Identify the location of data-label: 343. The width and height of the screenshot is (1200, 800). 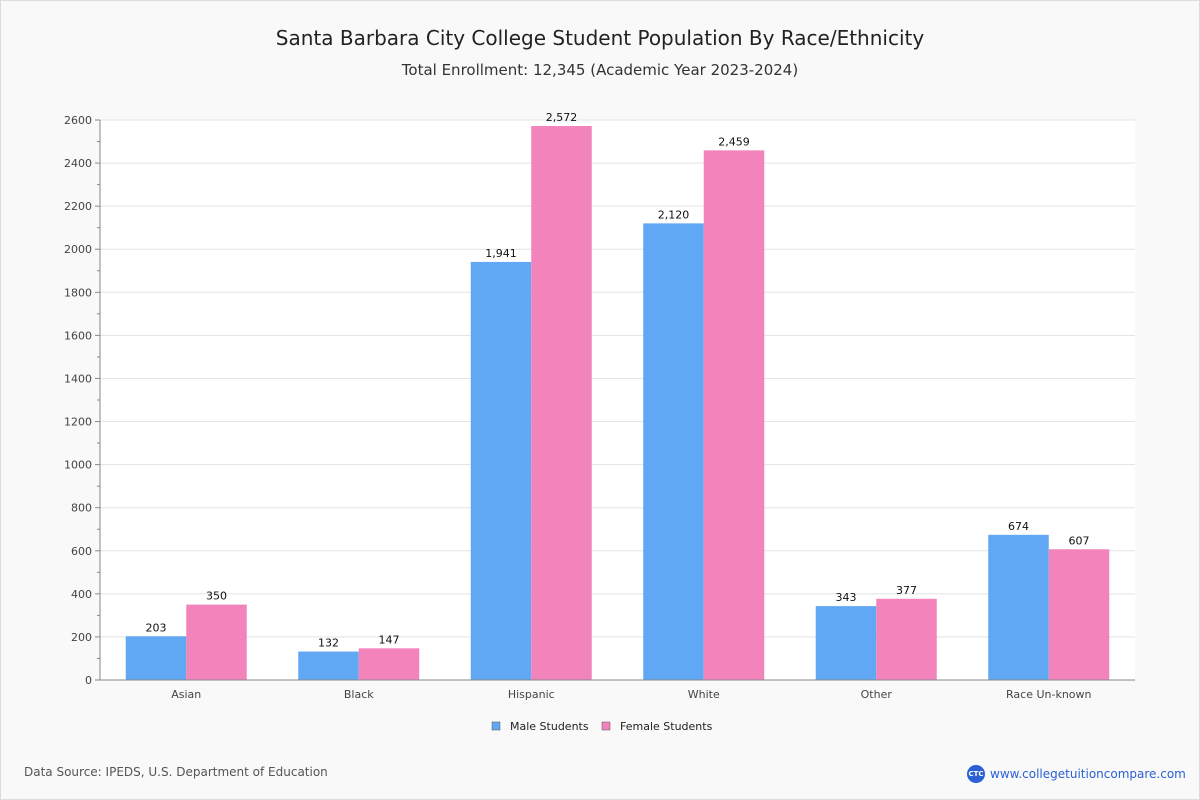
(846, 597).